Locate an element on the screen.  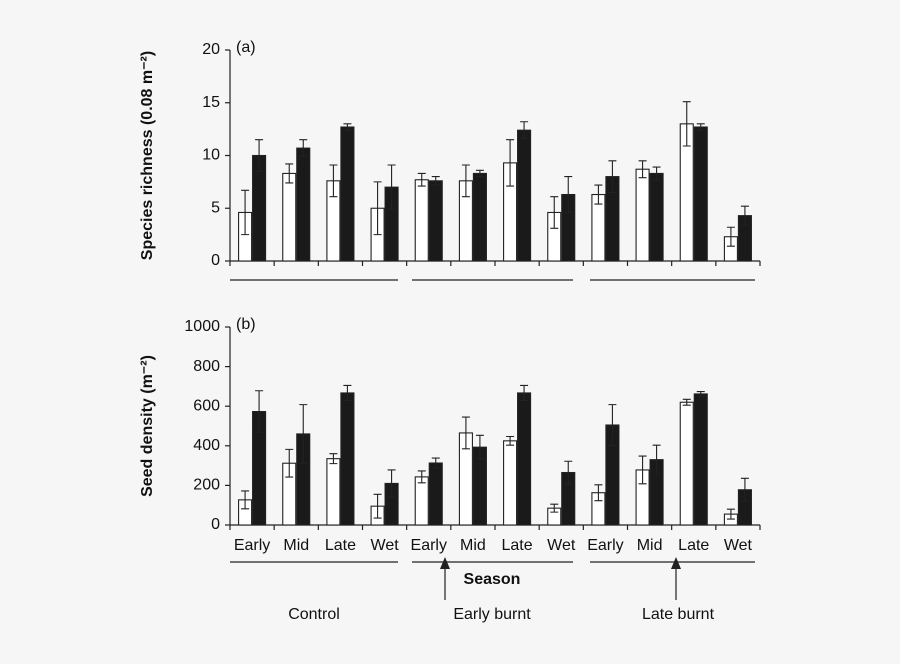
x-axis-label: Season is located at coordinates (492, 579).